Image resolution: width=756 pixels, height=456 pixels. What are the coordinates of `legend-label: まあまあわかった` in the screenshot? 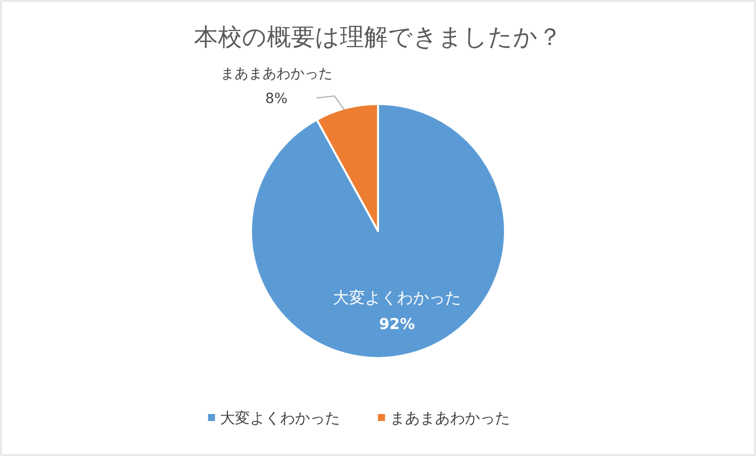 It's located at (450, 418).